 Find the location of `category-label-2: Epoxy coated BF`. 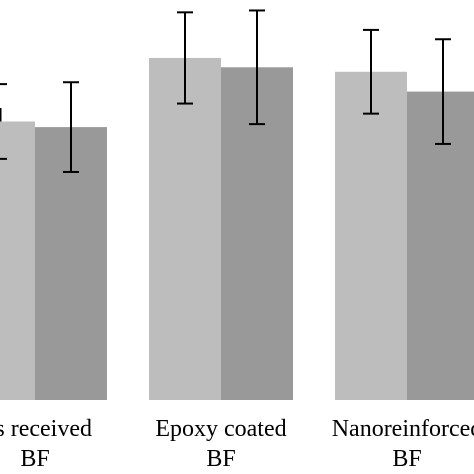

category-label-2: Epoxy coated BF is located at coordinates (220, 444).